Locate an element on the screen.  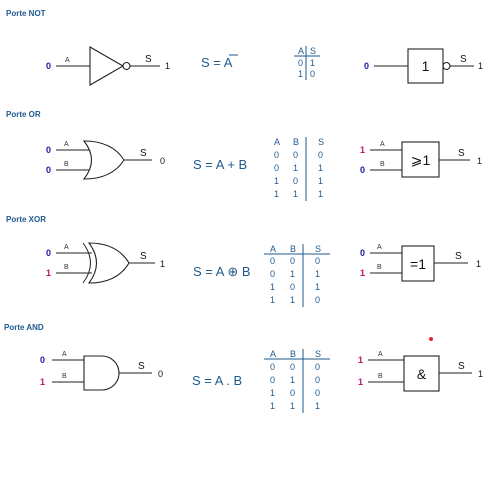
box-symbol: ⩾1 is located at coordinates (421, 160).